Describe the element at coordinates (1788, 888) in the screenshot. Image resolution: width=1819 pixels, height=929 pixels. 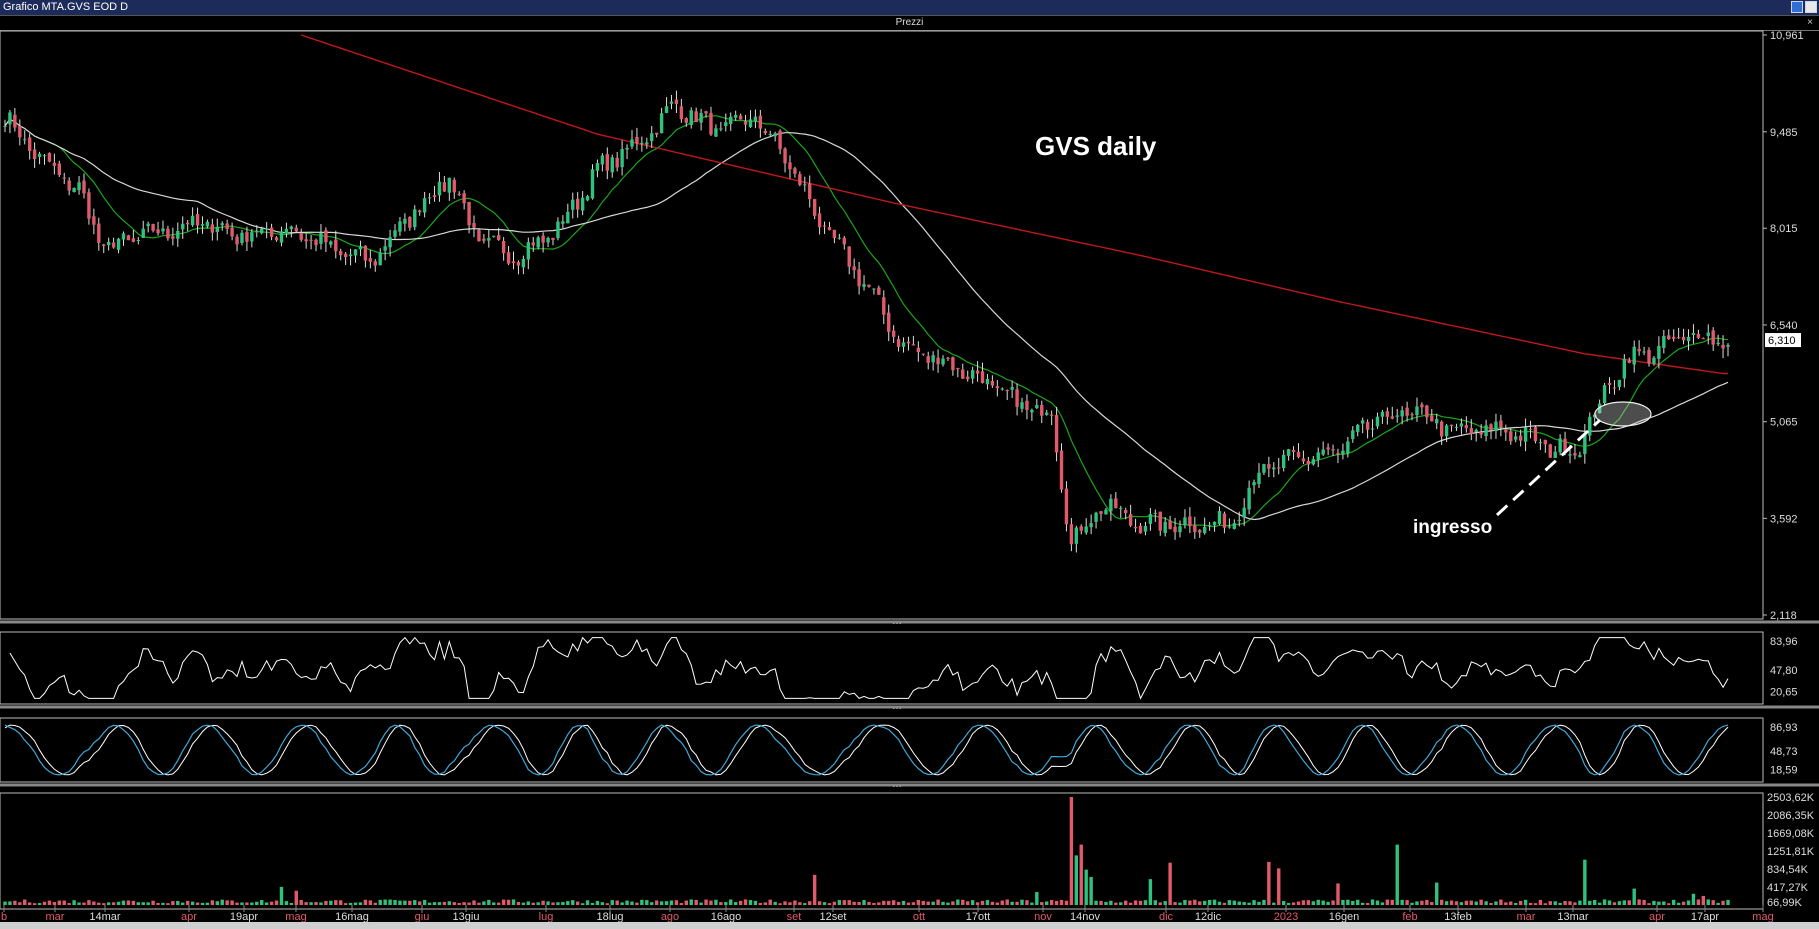
I see `volume-tick-label: 417,27K` at that location.